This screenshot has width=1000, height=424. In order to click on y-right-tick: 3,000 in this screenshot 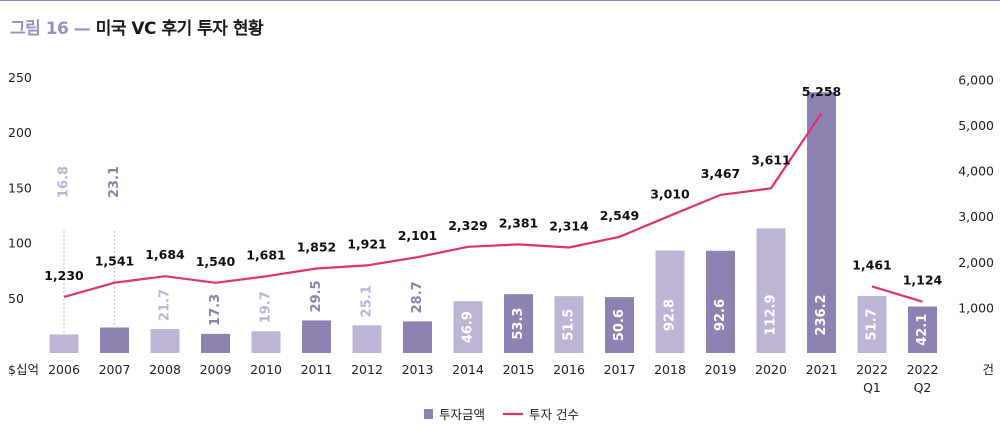, I will do `click(976, 216)`.